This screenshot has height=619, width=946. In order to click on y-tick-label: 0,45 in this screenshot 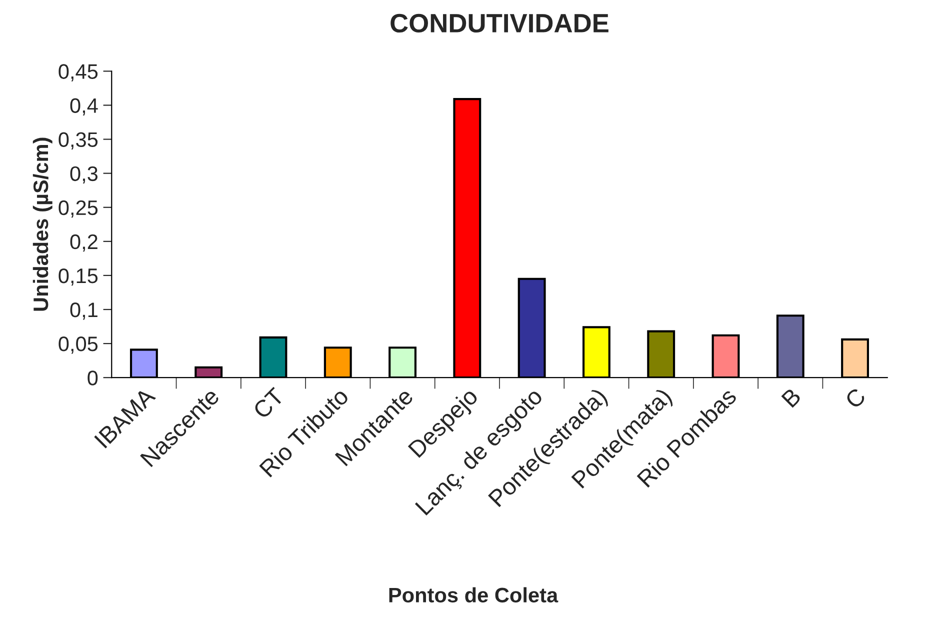, I will do `click(78, 73)`.